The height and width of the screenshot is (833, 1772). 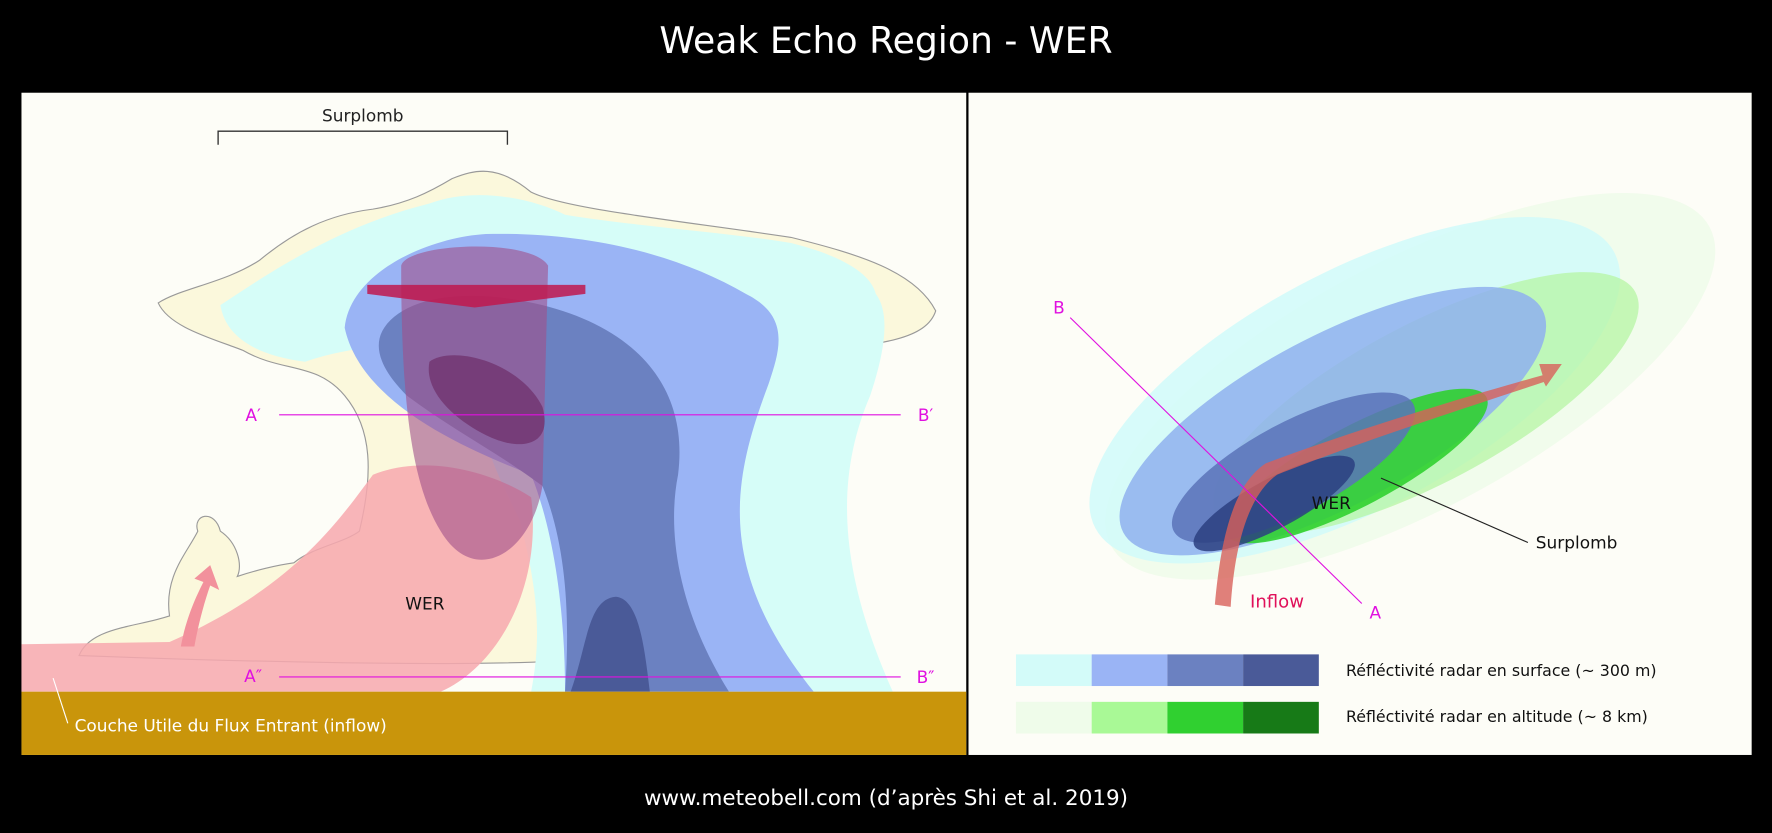 What do you see at coordinates (1501, 670) in the screenshot?
I see `legend-label: Réfléctivité radar en surface (~ 300 m)` at bounding box center [1501, 670].